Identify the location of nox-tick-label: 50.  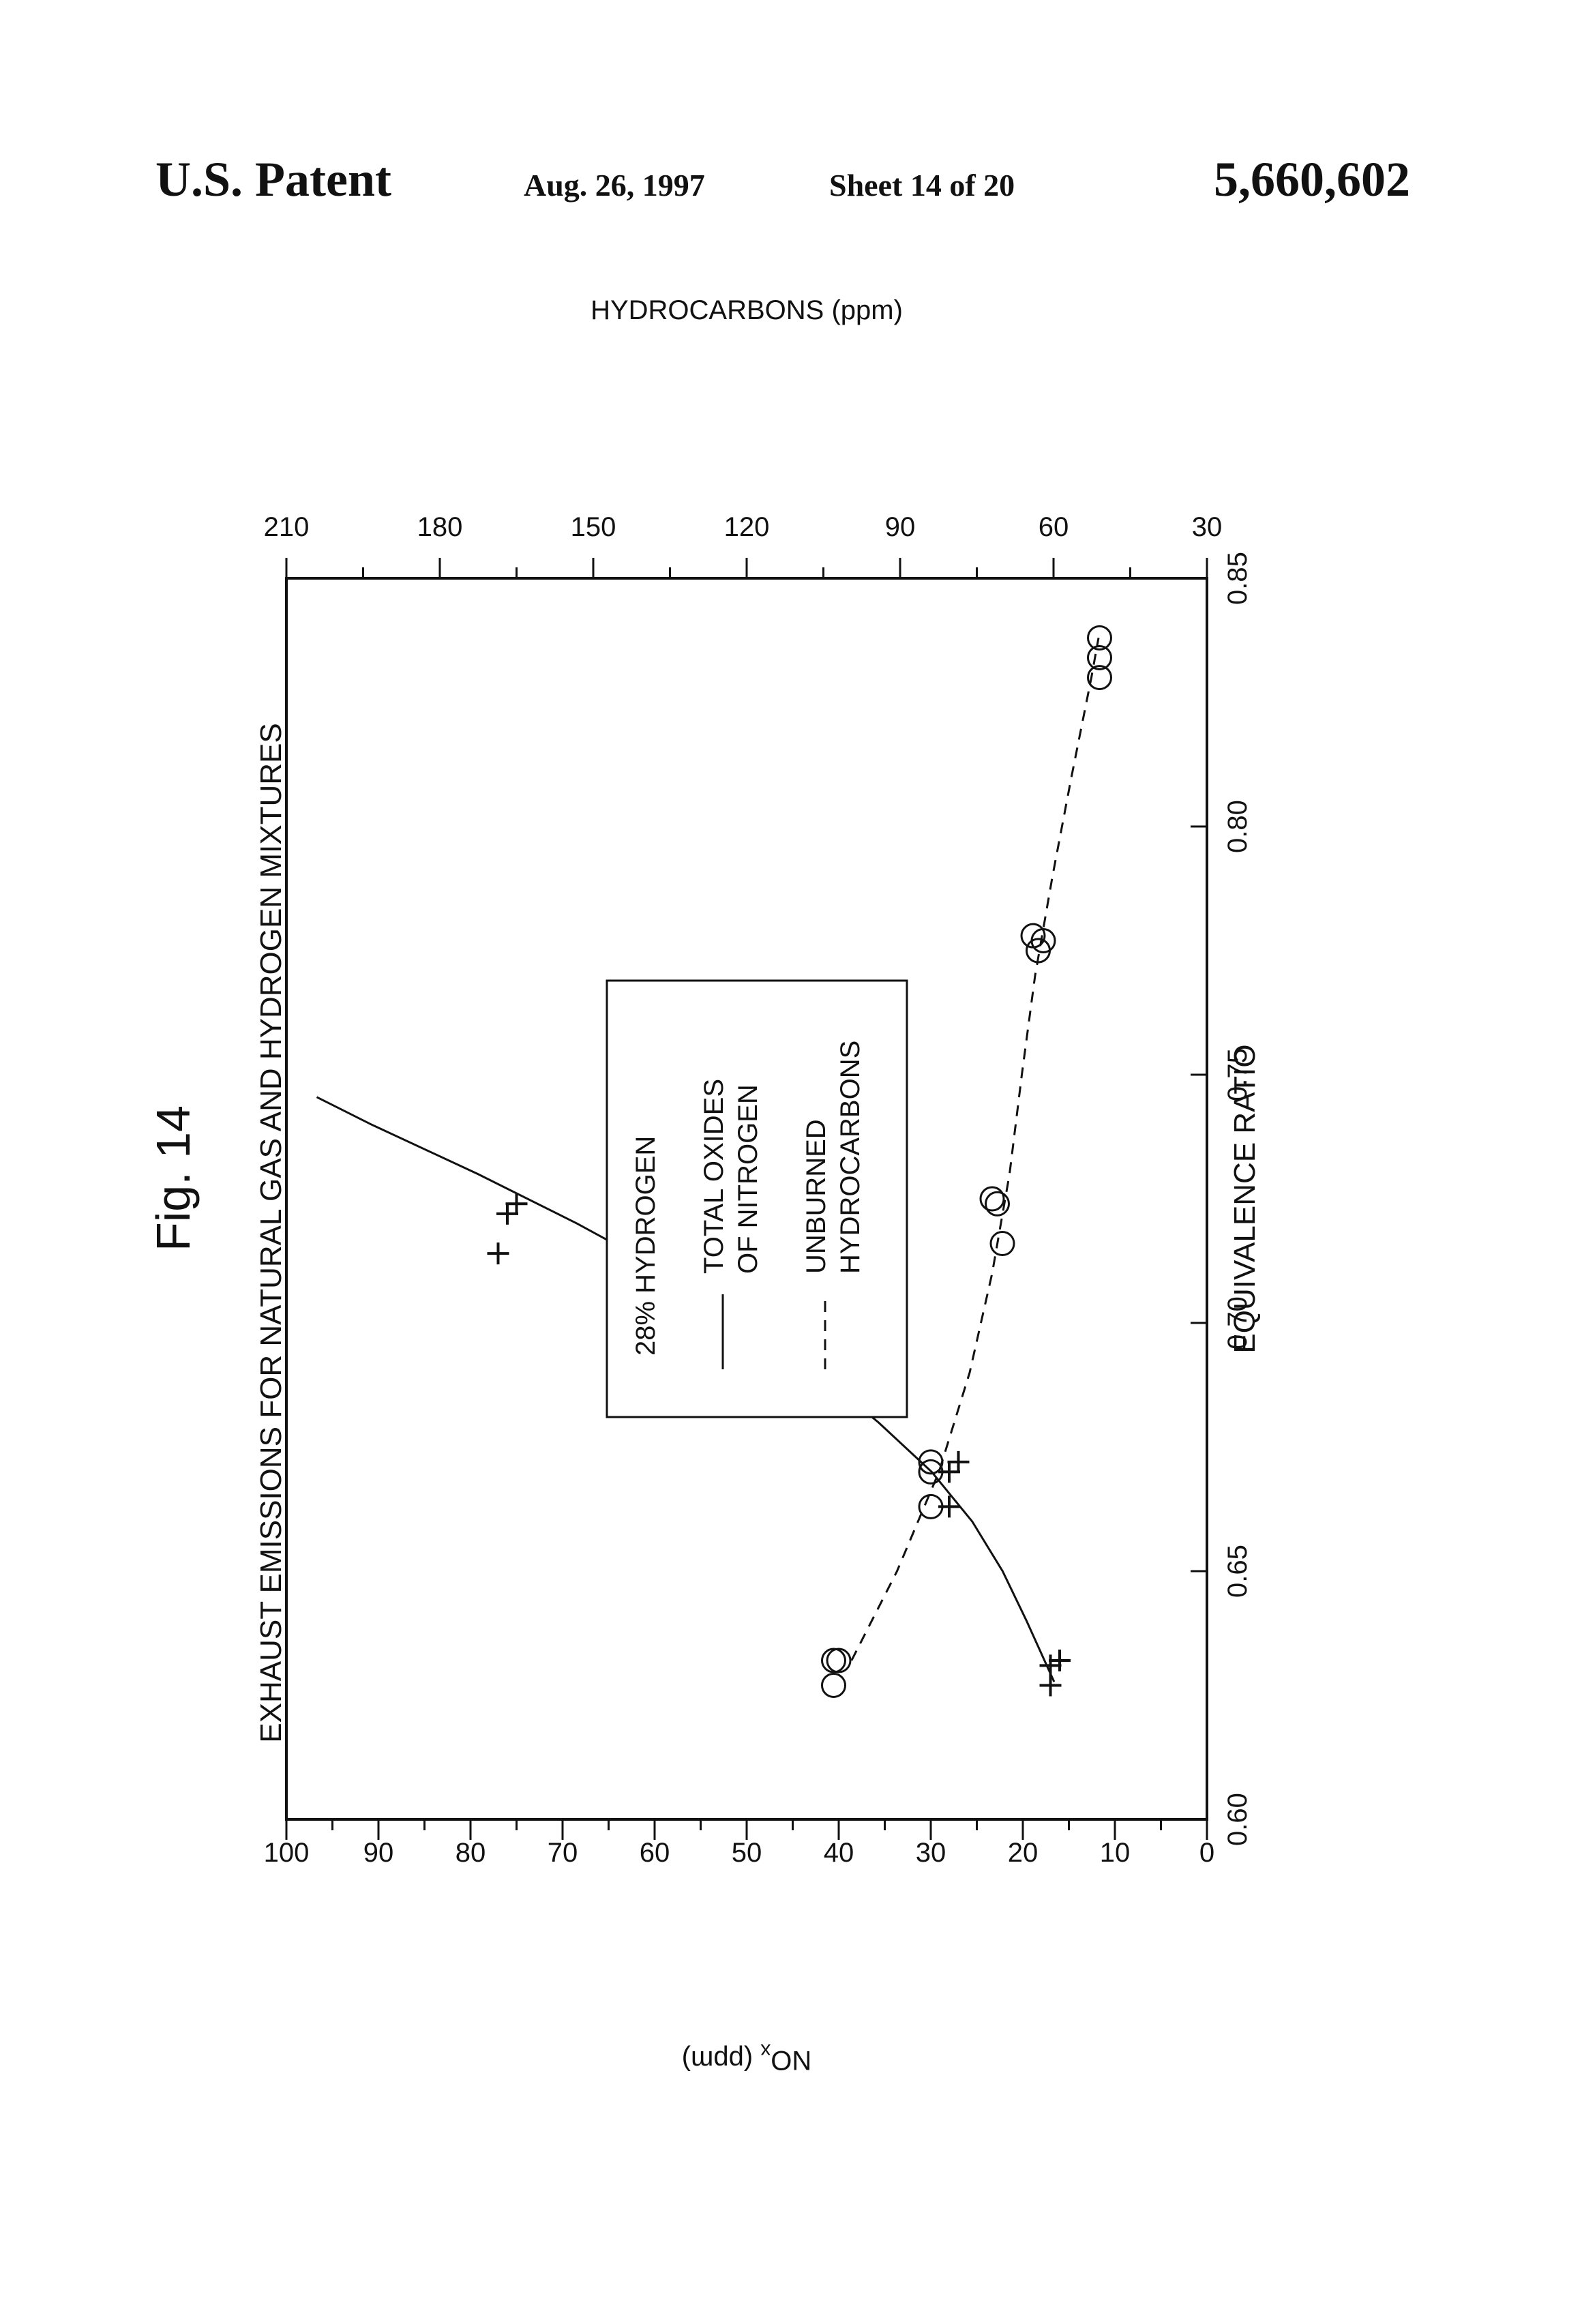
(747, 1853).